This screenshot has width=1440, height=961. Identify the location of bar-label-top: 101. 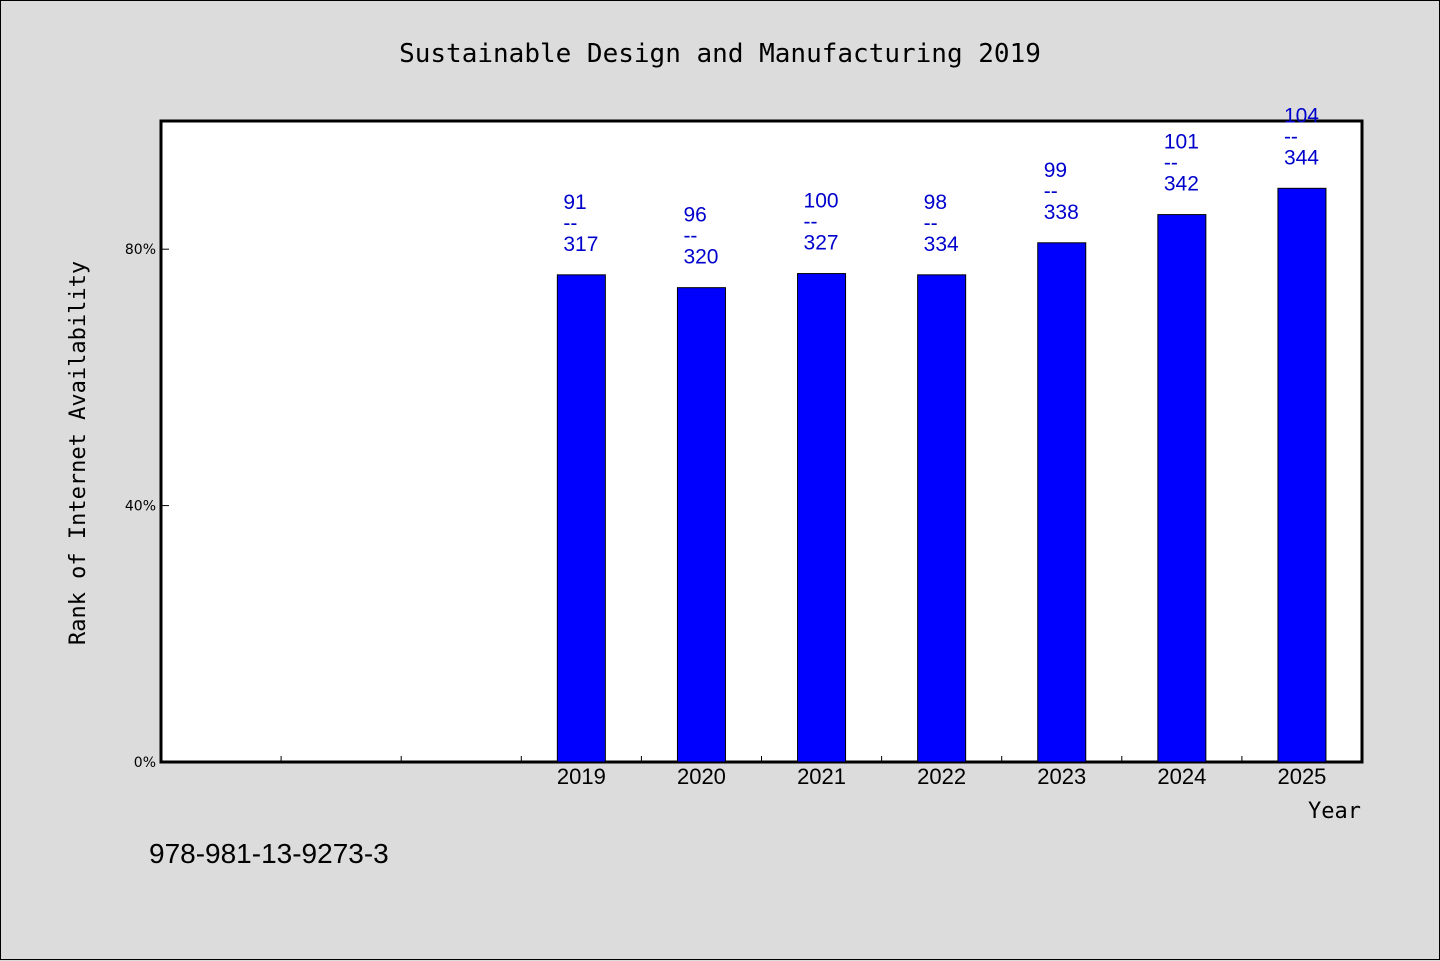
(1181, 142).